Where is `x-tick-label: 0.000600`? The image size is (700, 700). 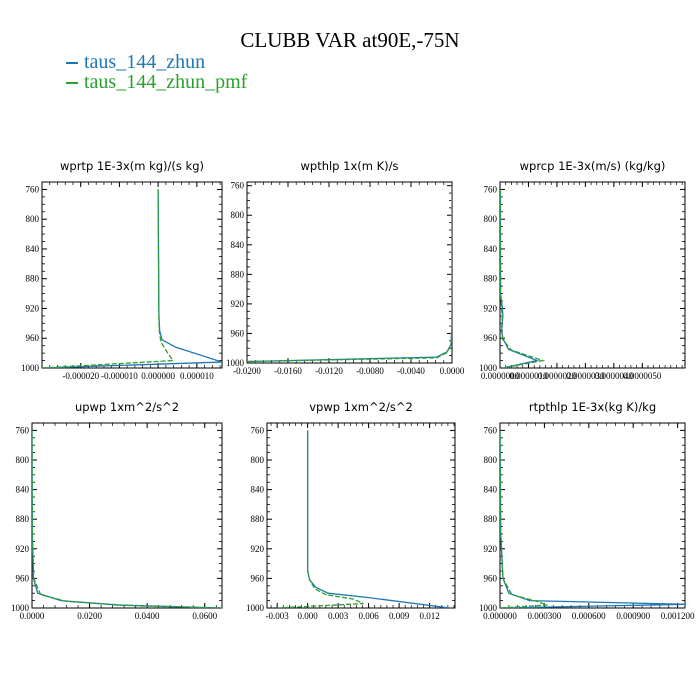 x-tick-label: 0.000600 is located at coordinates (589, 616).